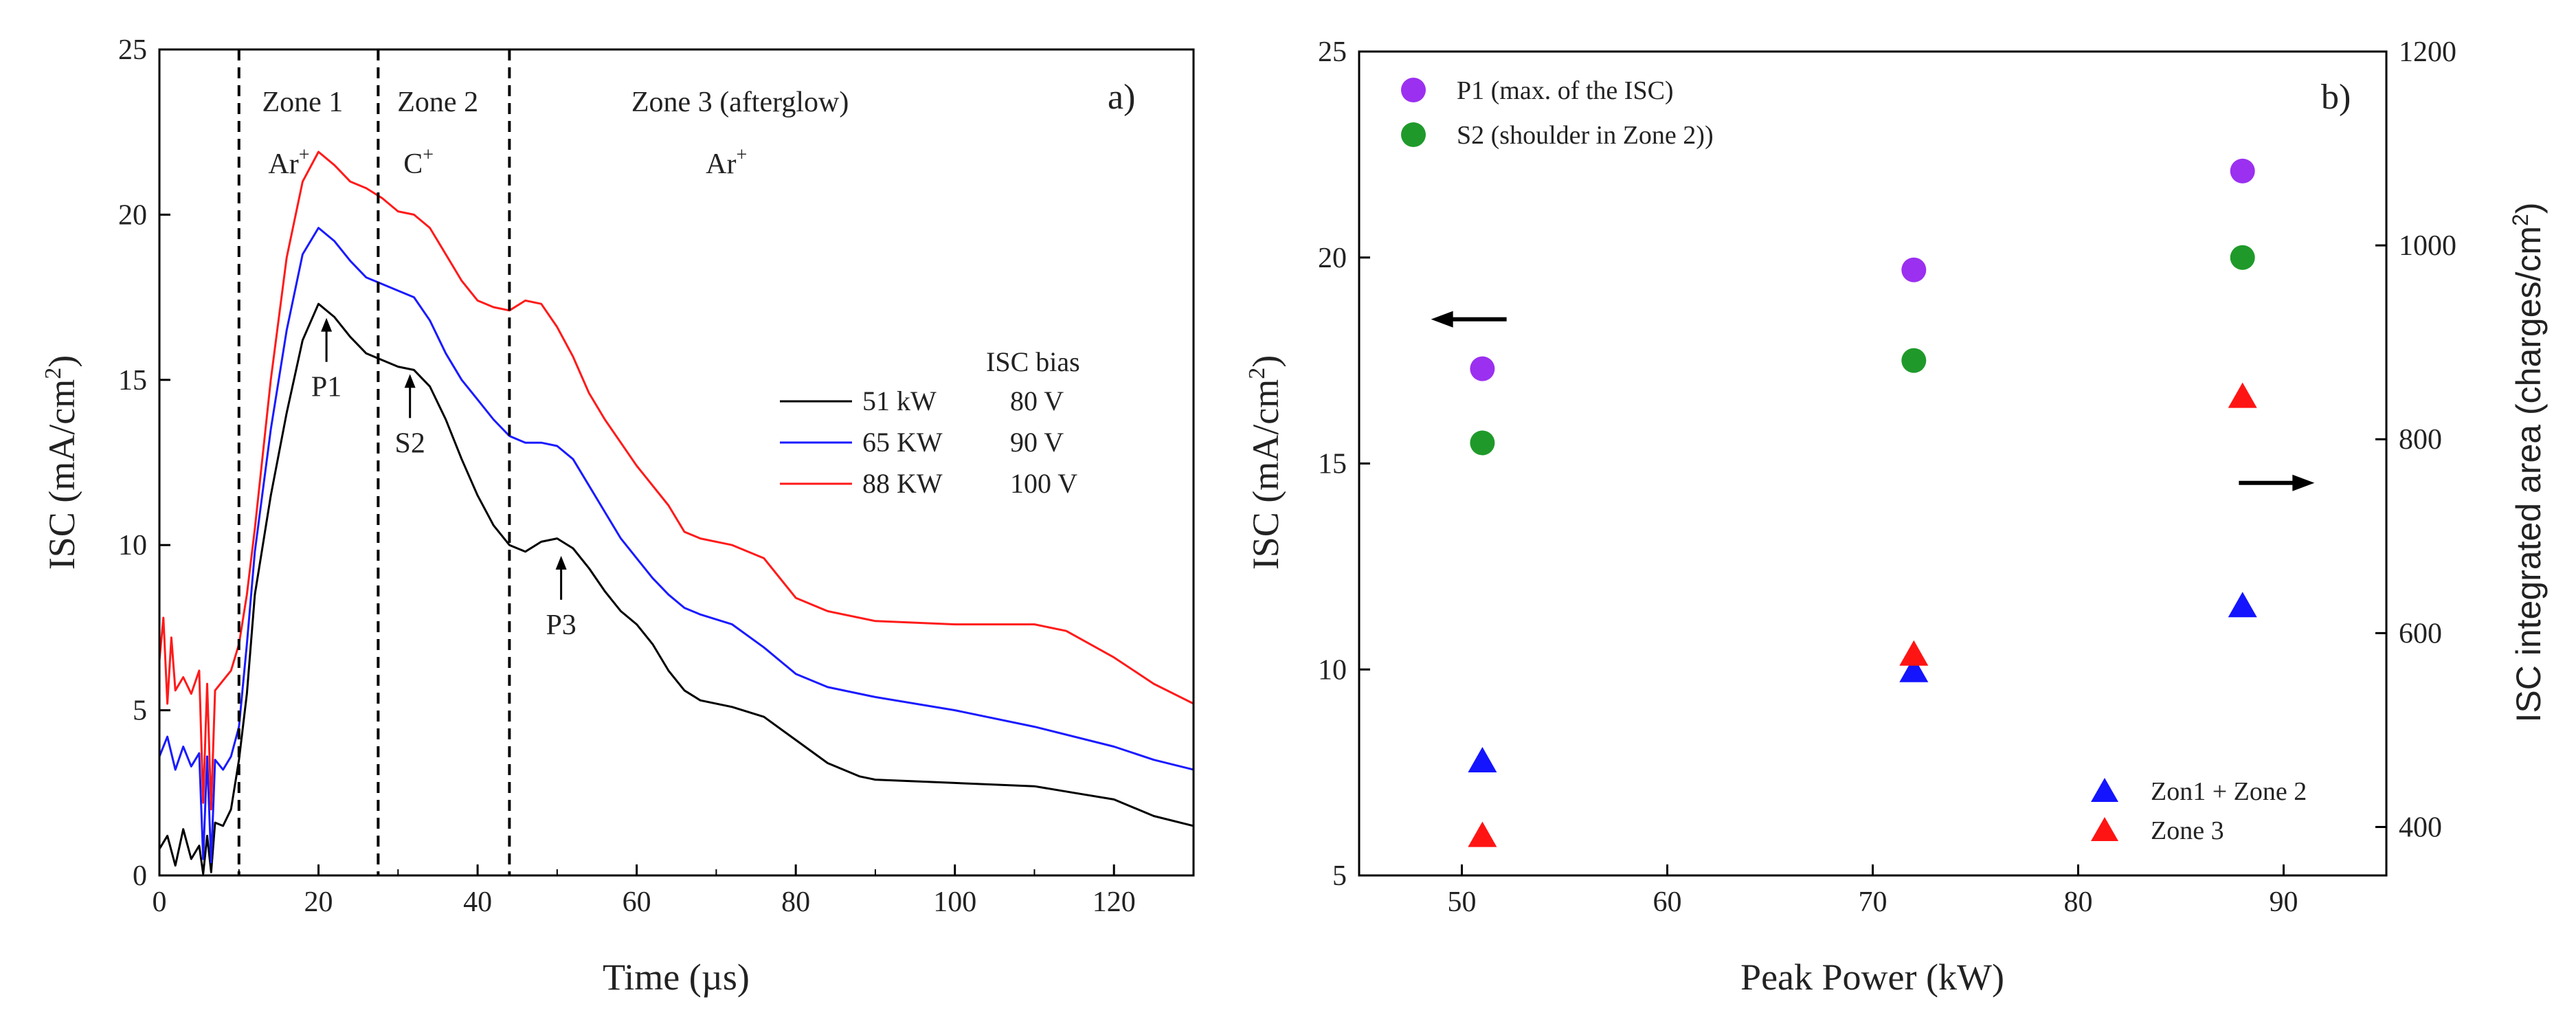  Describe the element at coordinates (1585, 135) in the screenshot. I see `legend-label-s2: S2 (shoulder in Zone 2))` at that location.